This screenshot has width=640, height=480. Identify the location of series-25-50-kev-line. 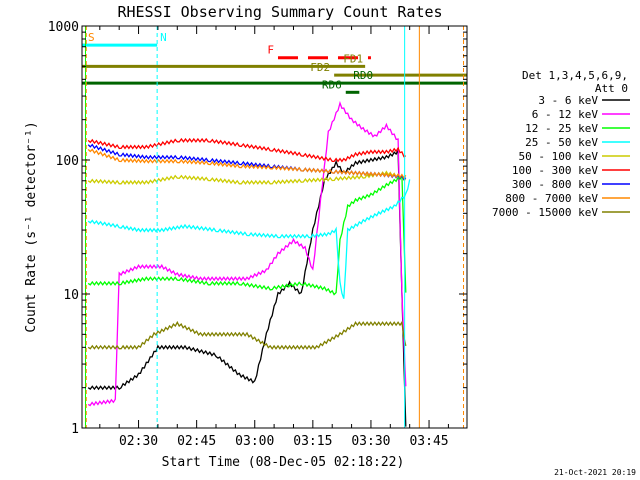
(249, 239).